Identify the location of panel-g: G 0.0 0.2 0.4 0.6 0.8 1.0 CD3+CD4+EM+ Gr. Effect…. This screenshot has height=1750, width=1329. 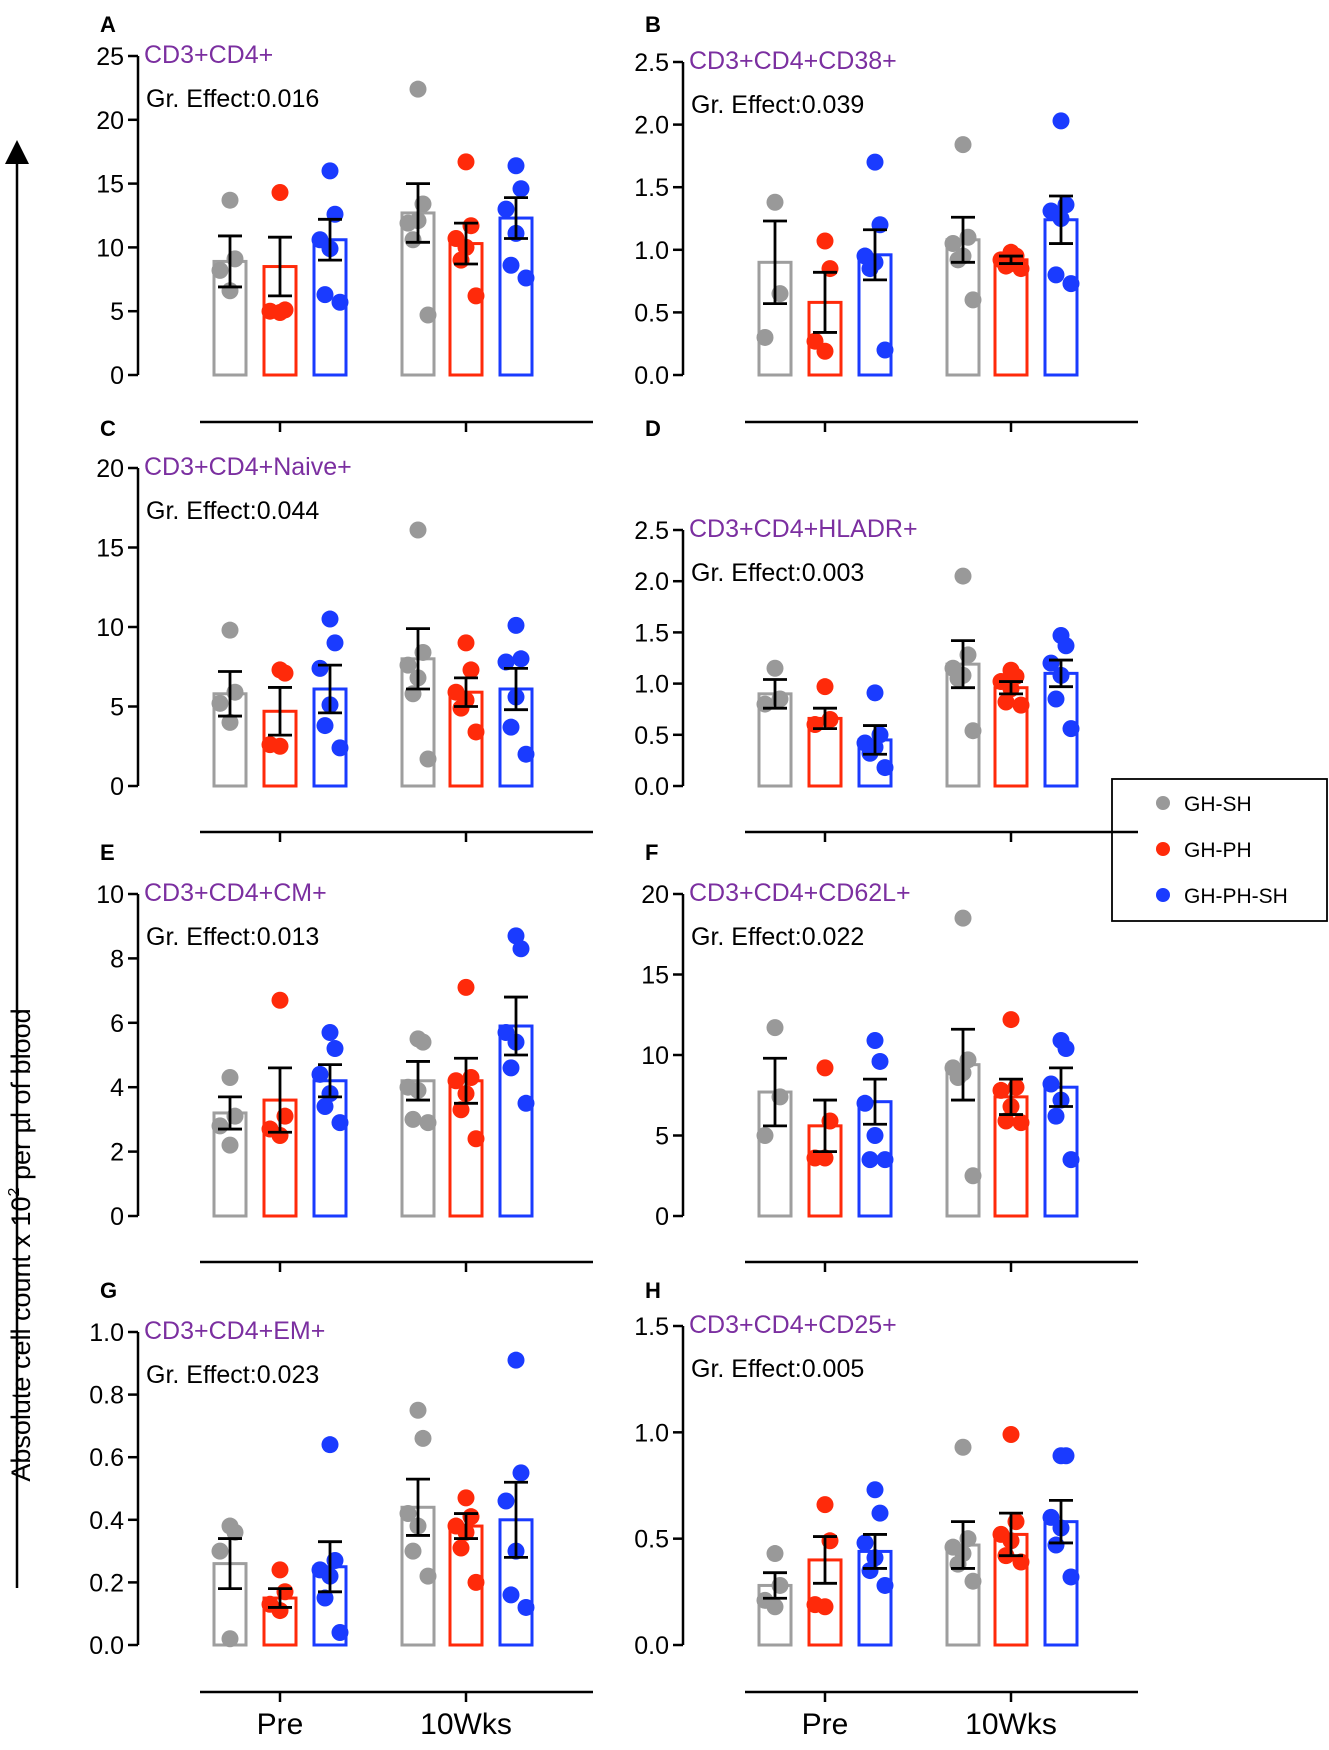
(341, 1509).